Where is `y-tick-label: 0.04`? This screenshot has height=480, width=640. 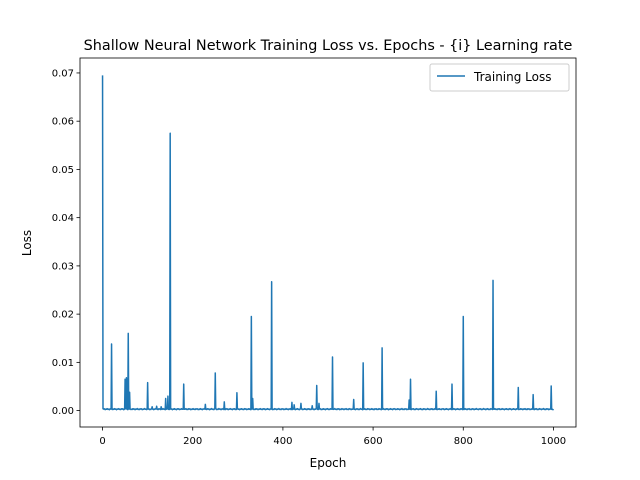 y-tick-label: 0.04 is located at coordinates (63, 218).